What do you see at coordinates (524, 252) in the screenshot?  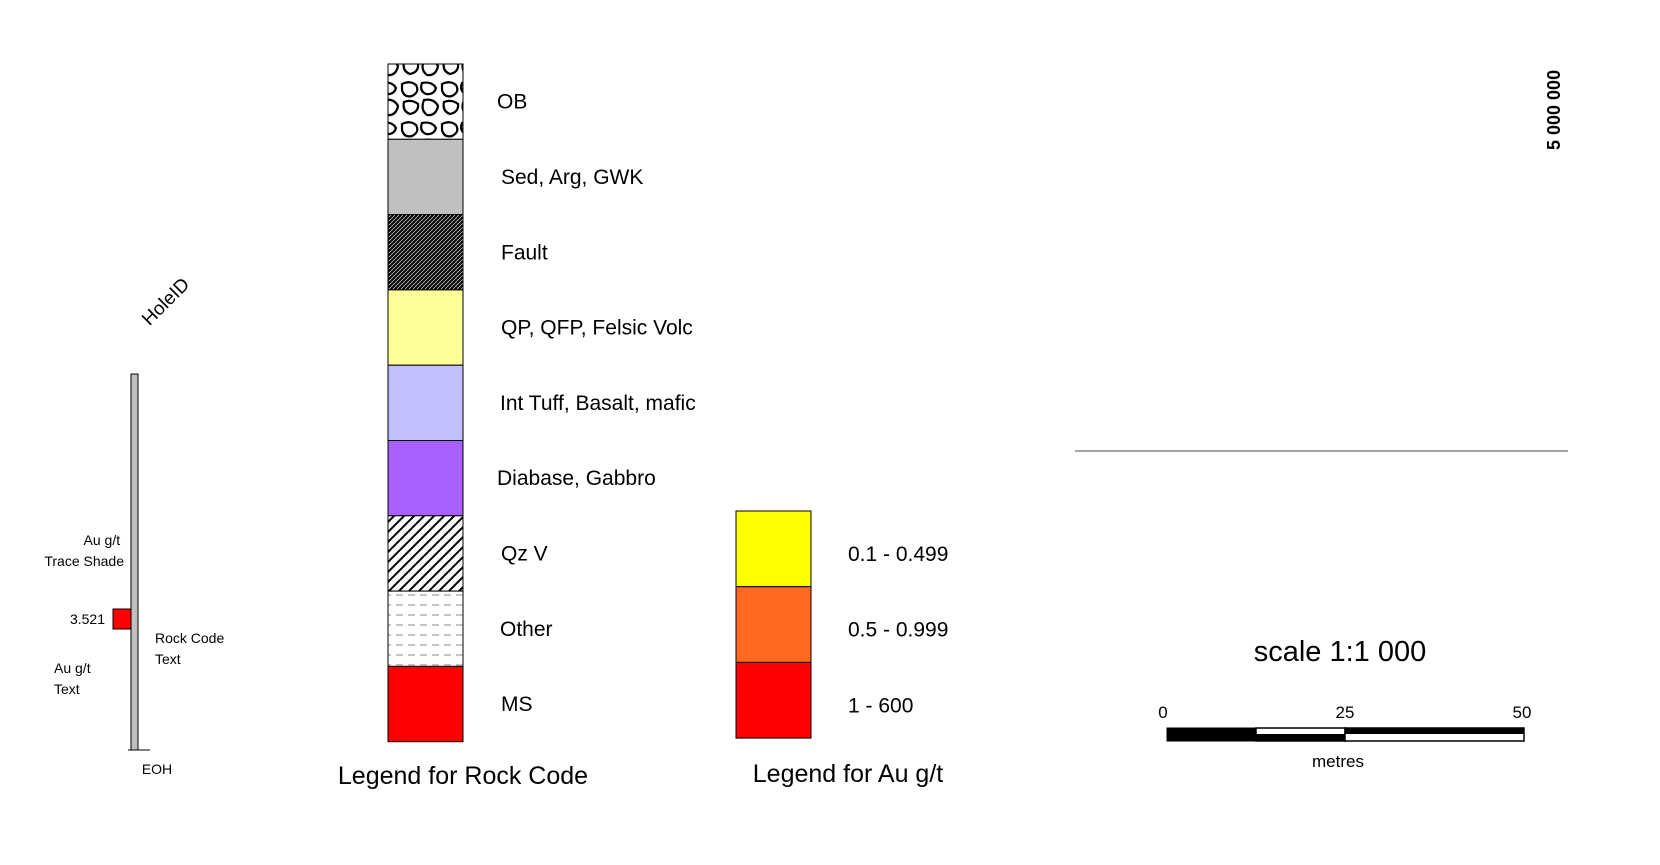 I see `rock-code-label: Fault` at bounding box center [524, 252].